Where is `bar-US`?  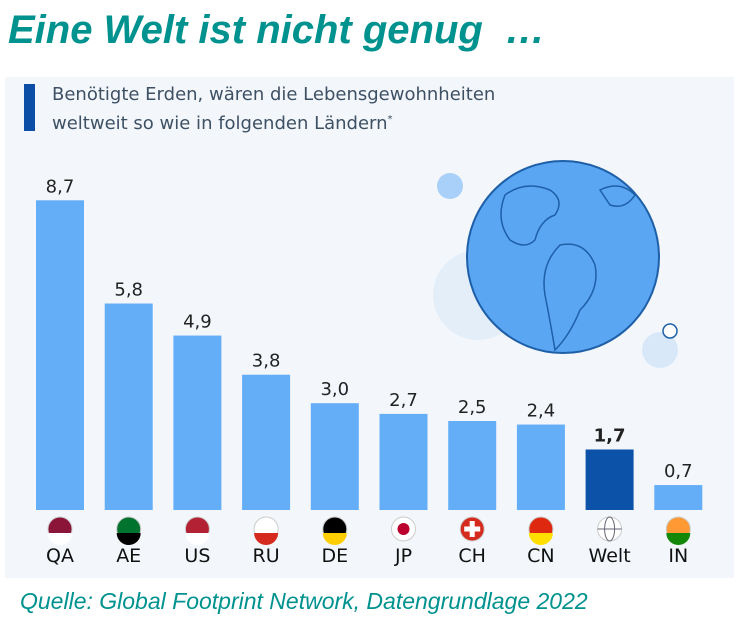
bar-US is located at coordinates (197, 422).